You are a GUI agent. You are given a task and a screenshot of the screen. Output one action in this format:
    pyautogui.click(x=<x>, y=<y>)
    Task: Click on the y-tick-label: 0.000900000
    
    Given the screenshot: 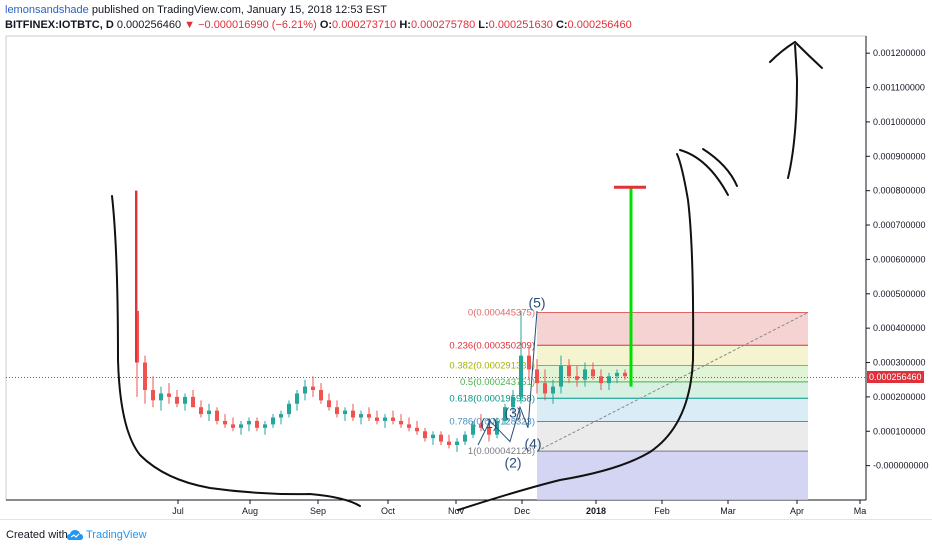 What is the action you would take?
    pyautogui.click(x=899, y=156)
    